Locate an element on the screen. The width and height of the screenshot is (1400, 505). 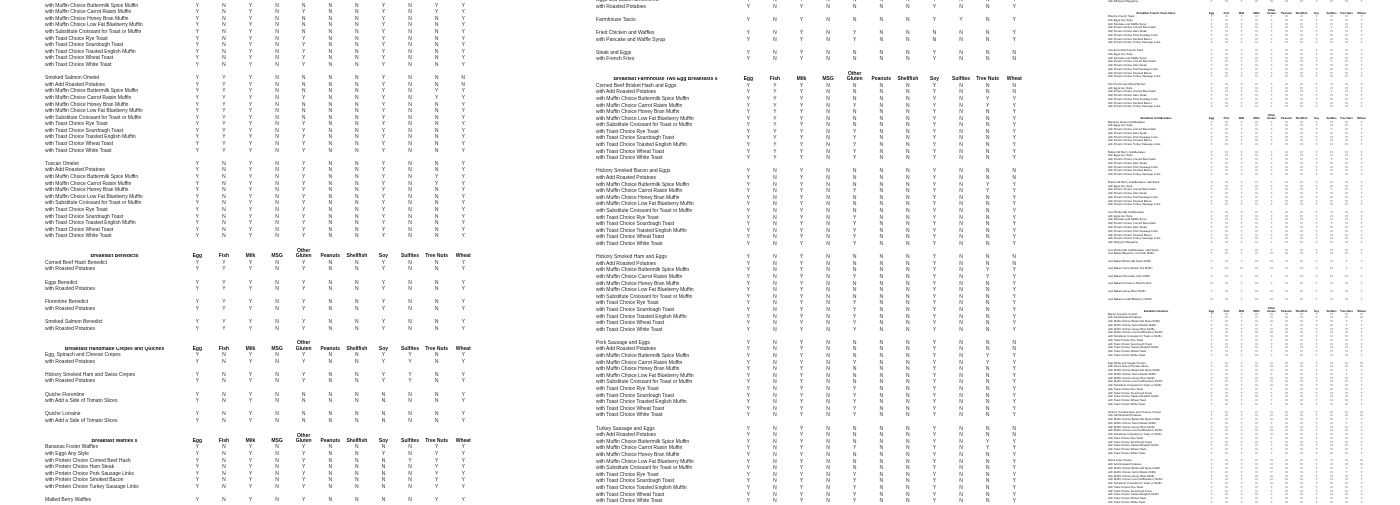
menu-item-label: Smoked Salmon Omelet is located at coordinates (72, 78).